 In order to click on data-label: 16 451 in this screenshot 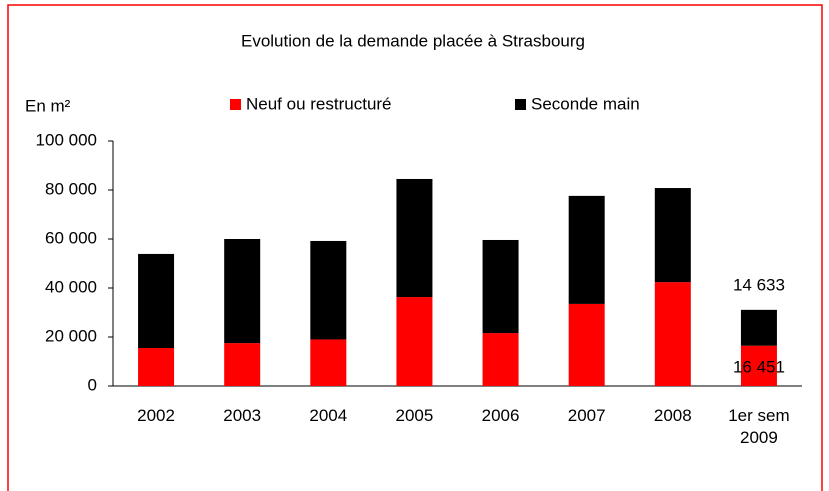, I will do `click(759, 366)`.